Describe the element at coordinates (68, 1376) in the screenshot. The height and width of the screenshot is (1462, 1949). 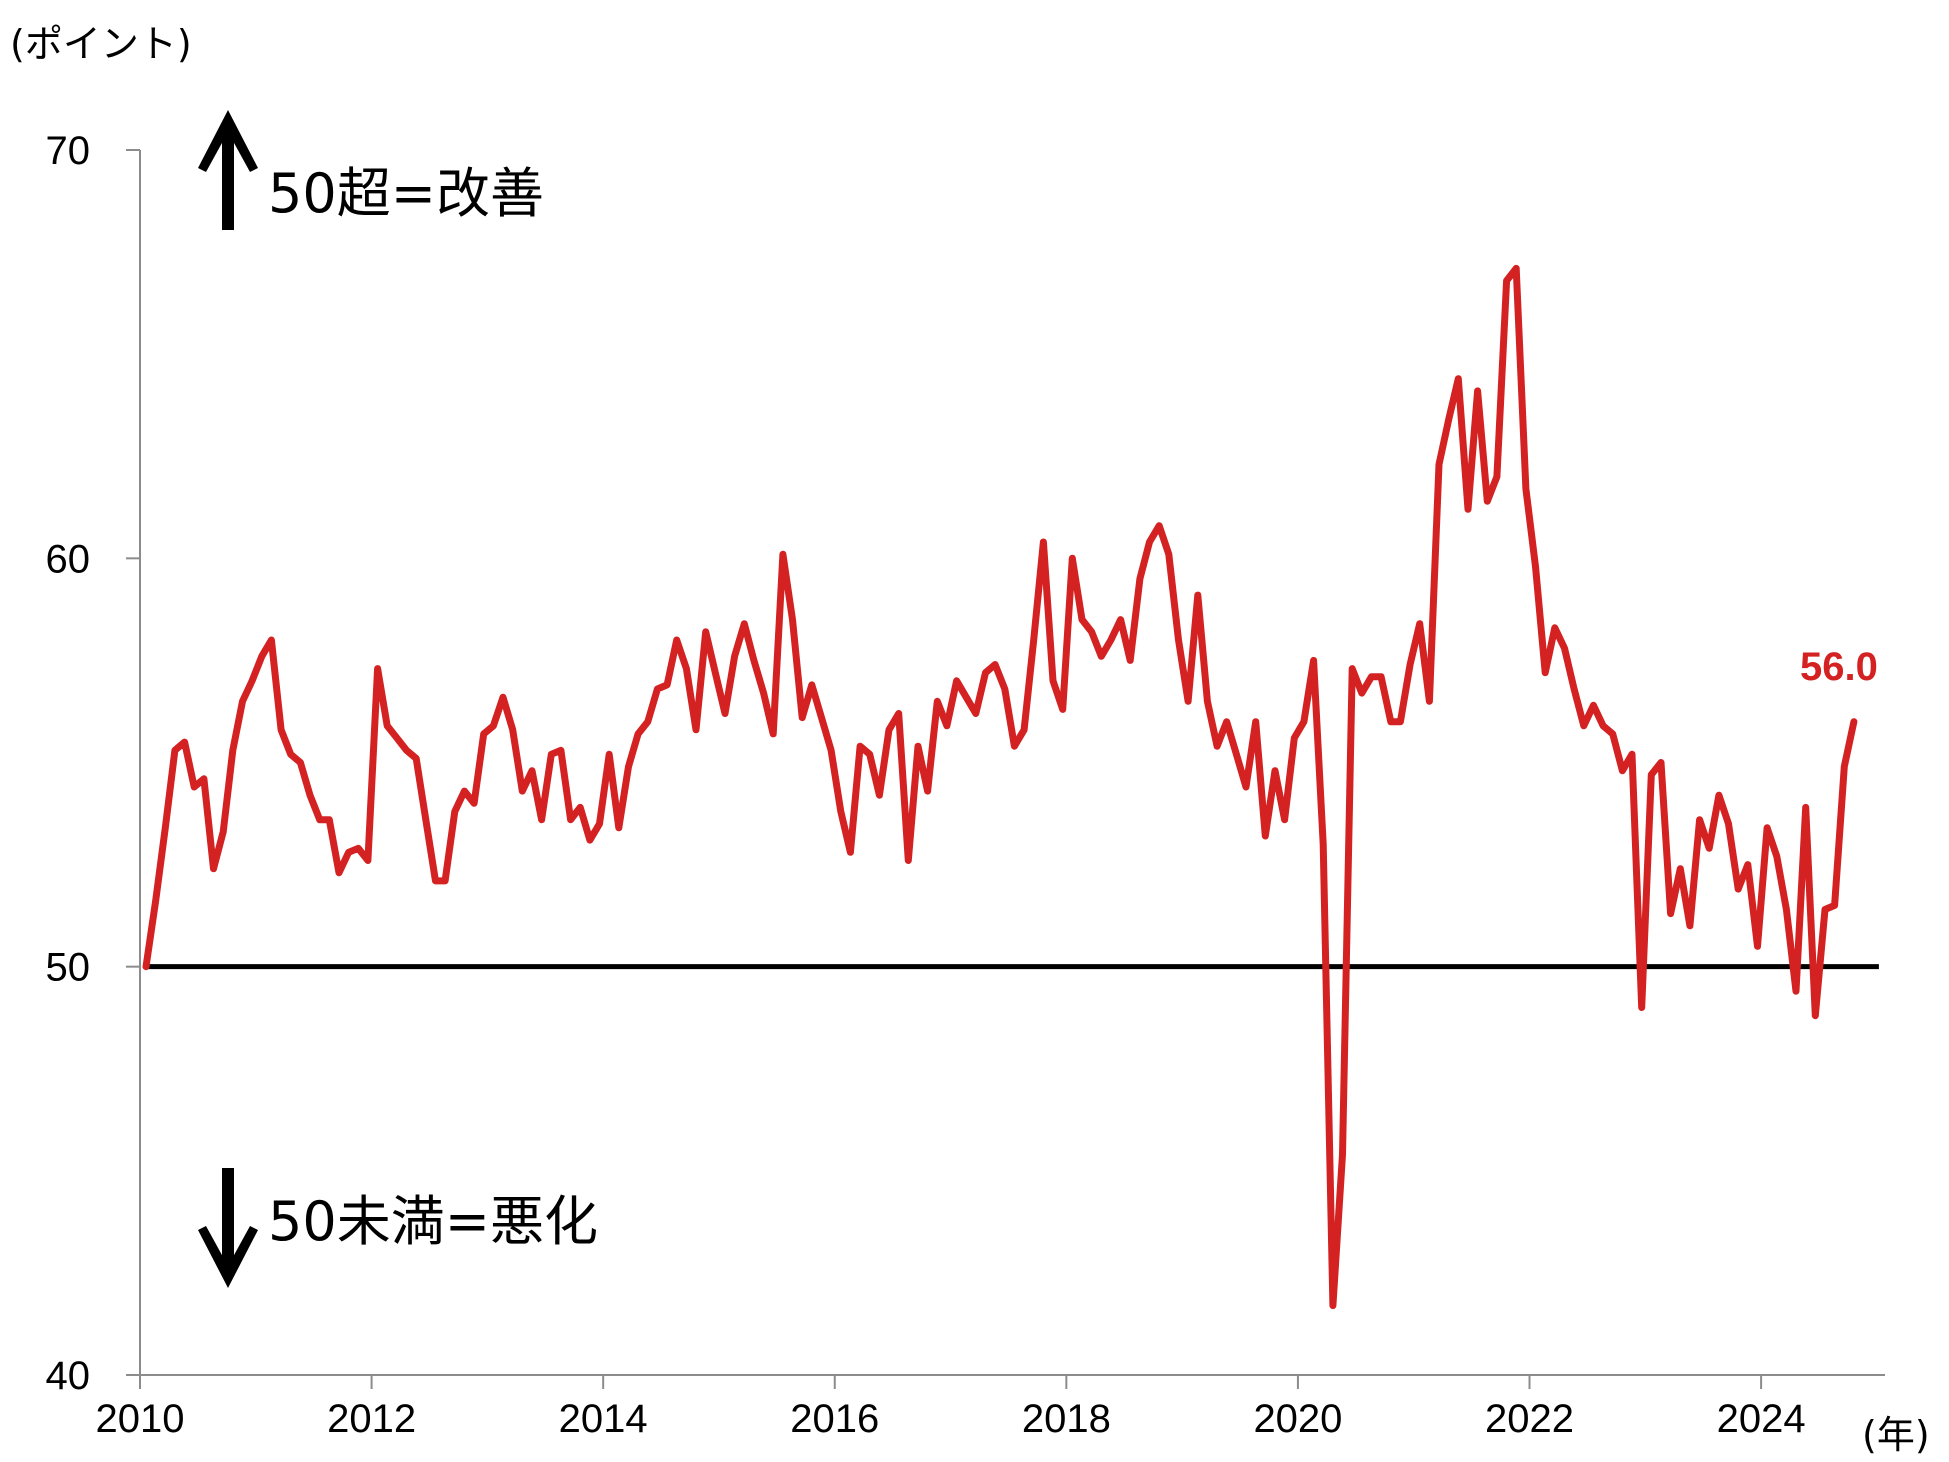
I see `y-tick-label: 40` at that location.